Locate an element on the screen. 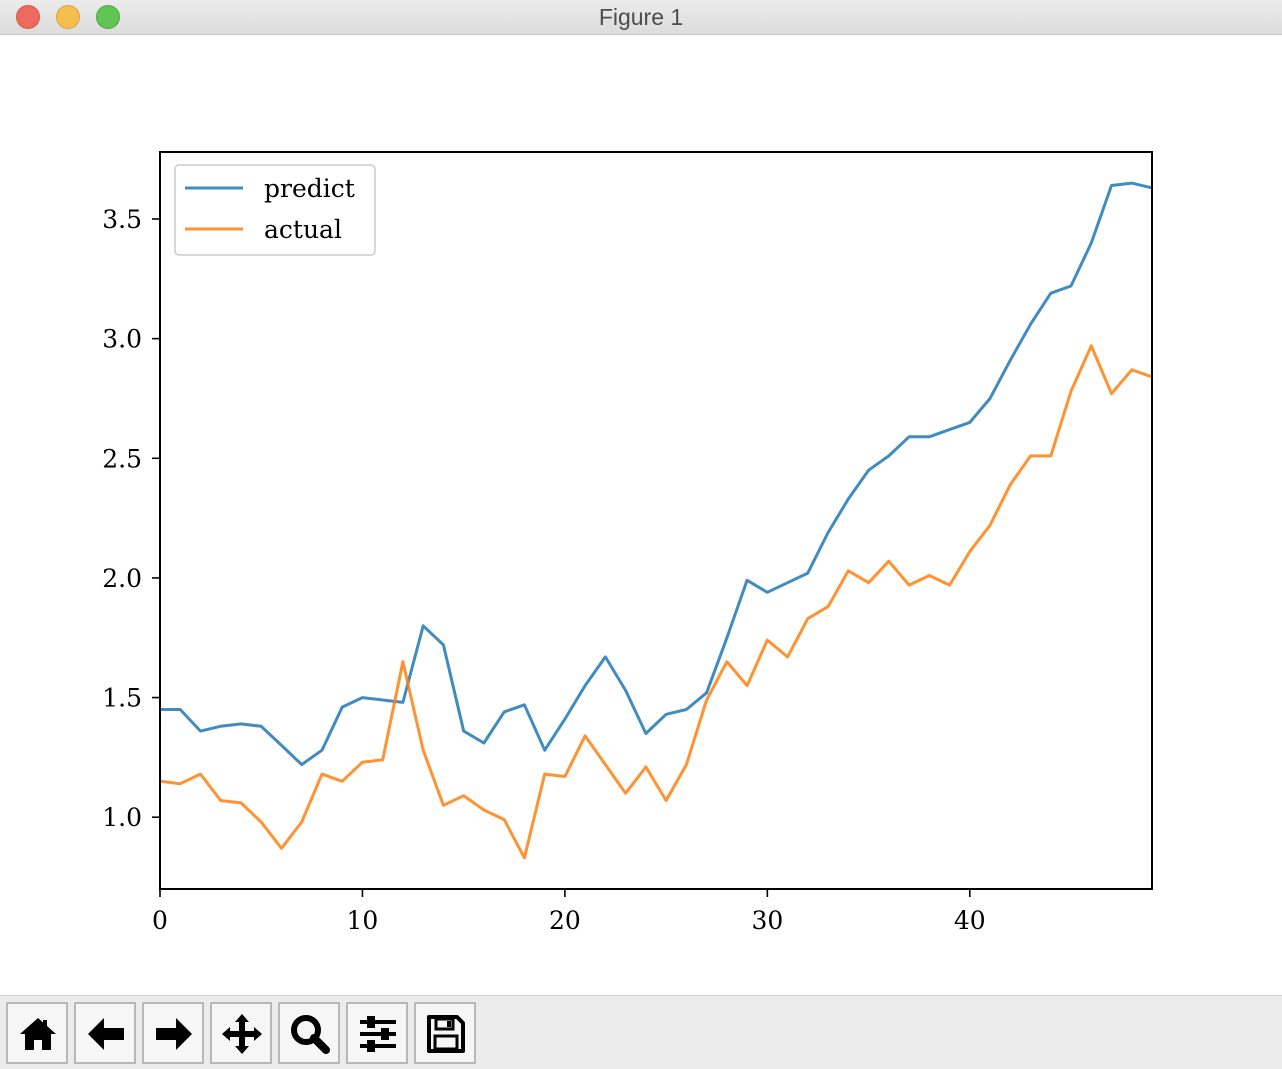 This screenshot has height=1069, width=1282. configure-subplots-button is located at coordinates (377, 1033).